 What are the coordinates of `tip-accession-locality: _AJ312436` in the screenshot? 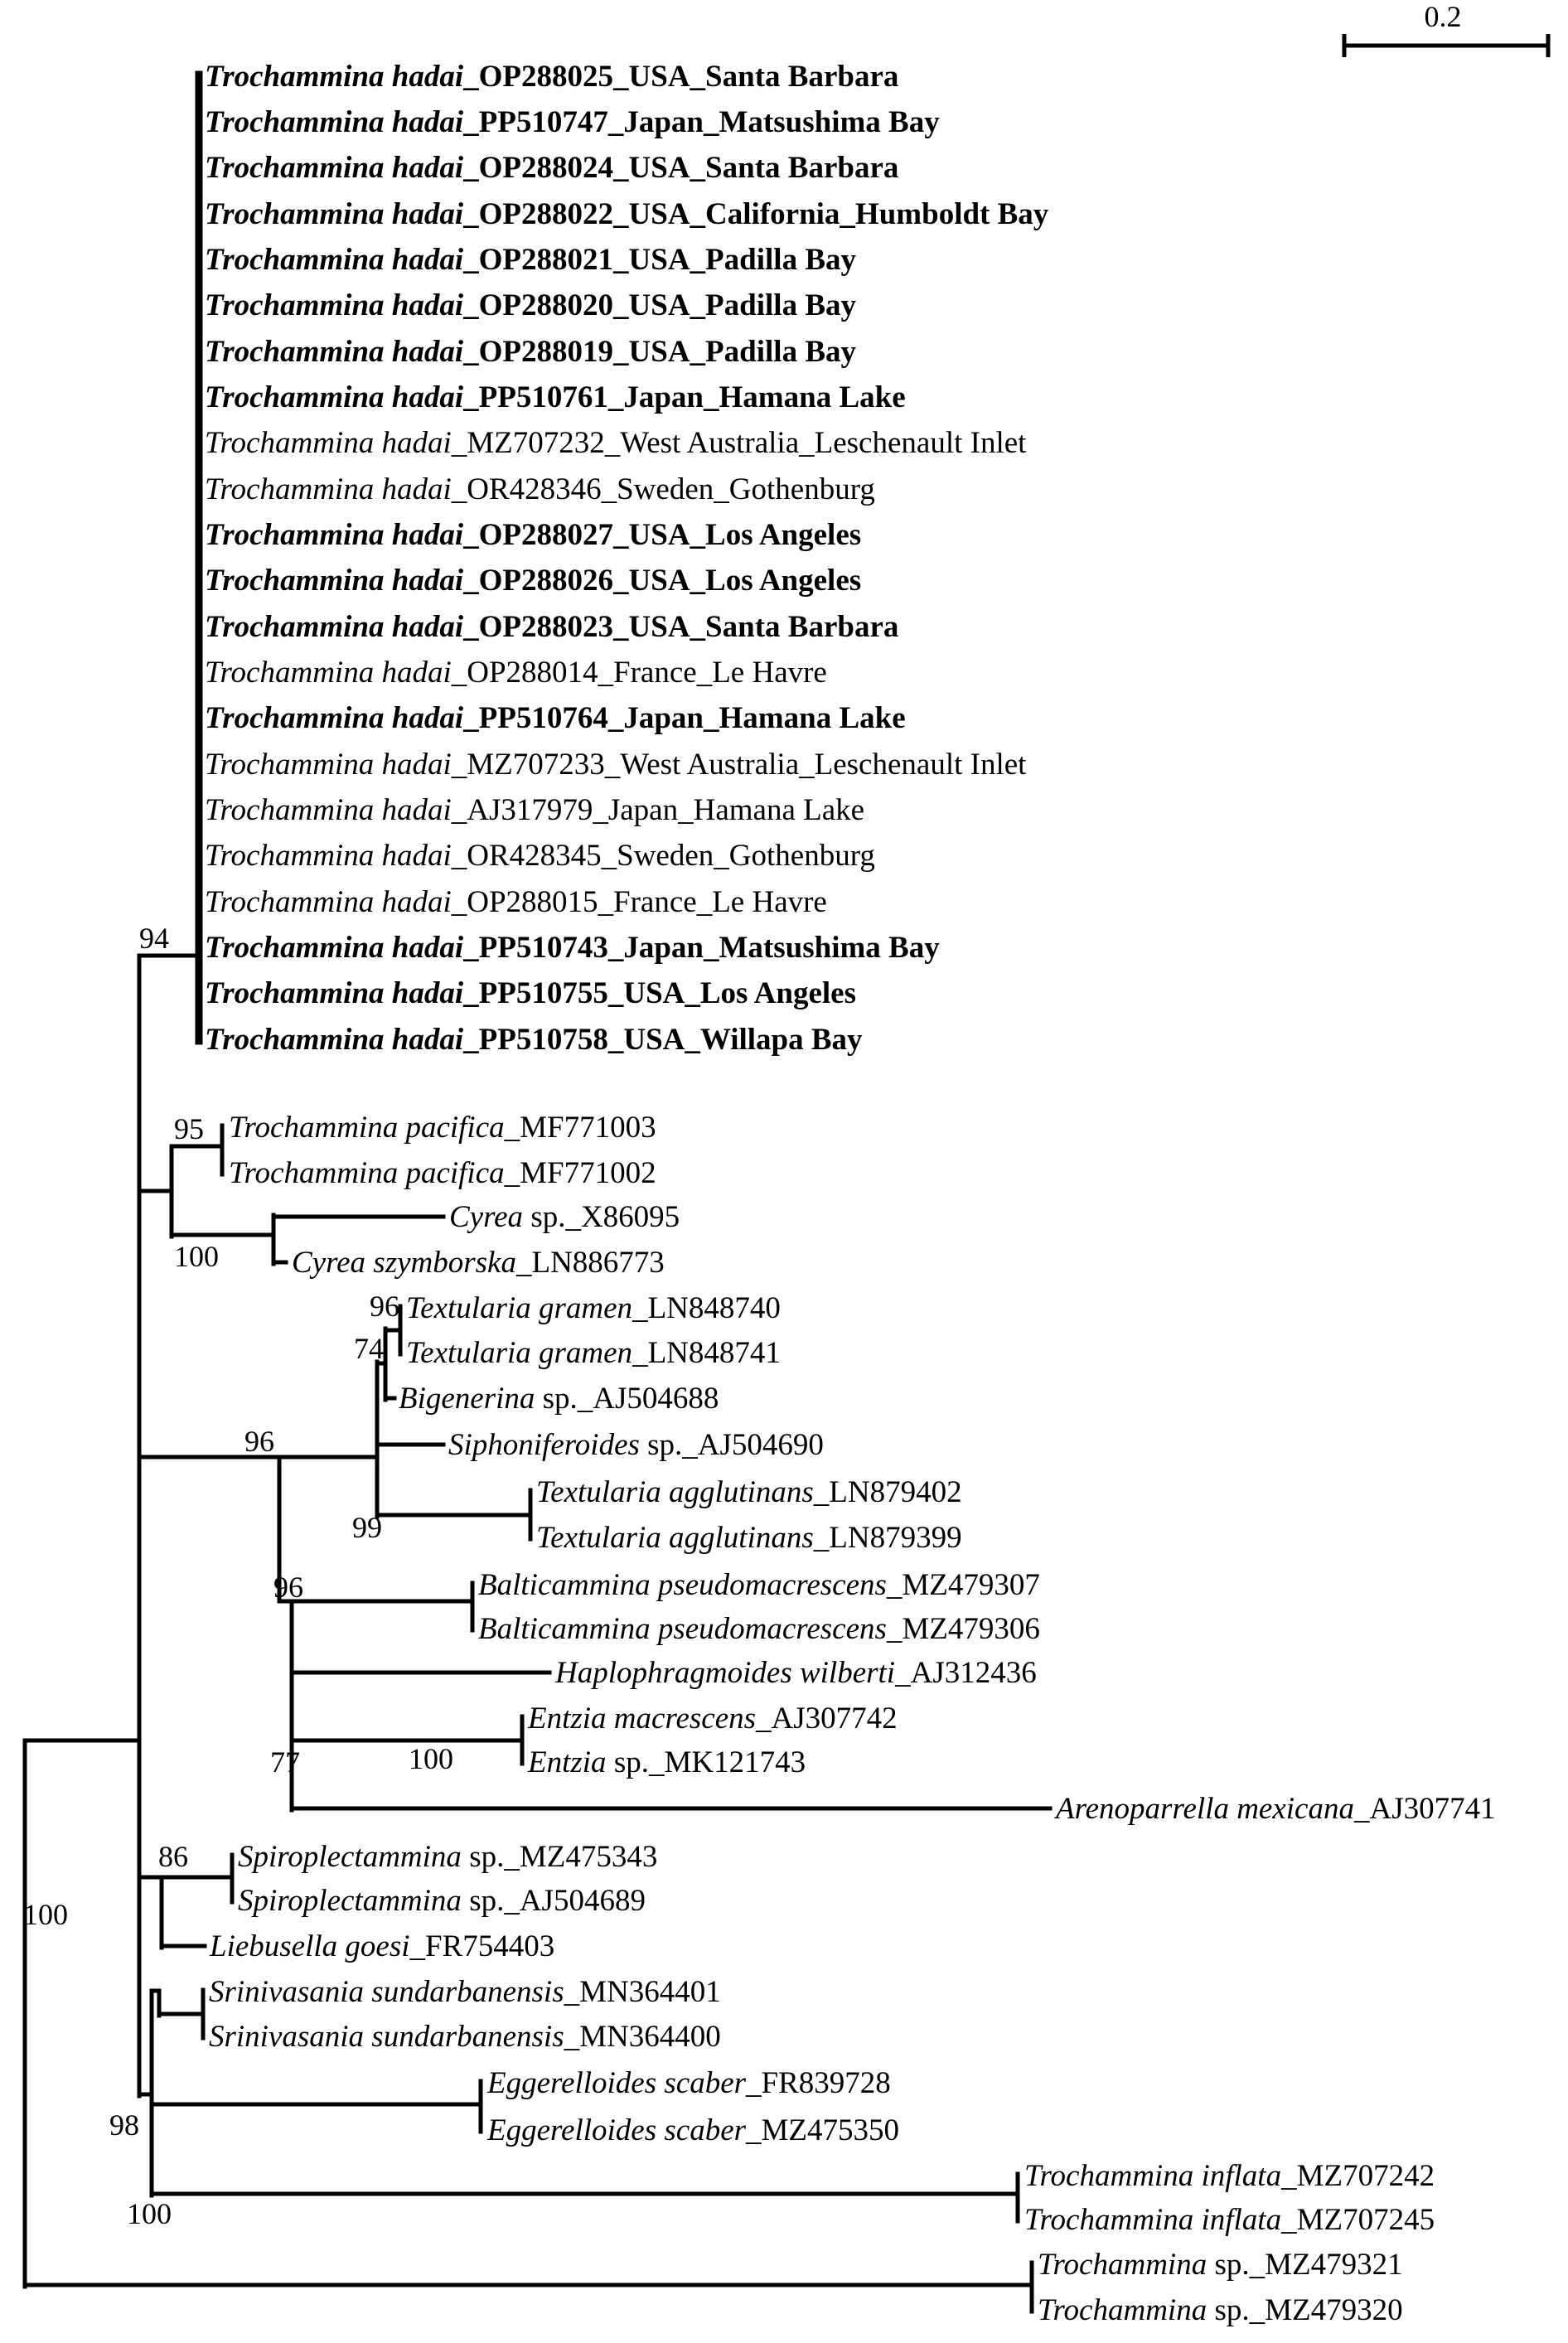 It's located at (965, 1673).